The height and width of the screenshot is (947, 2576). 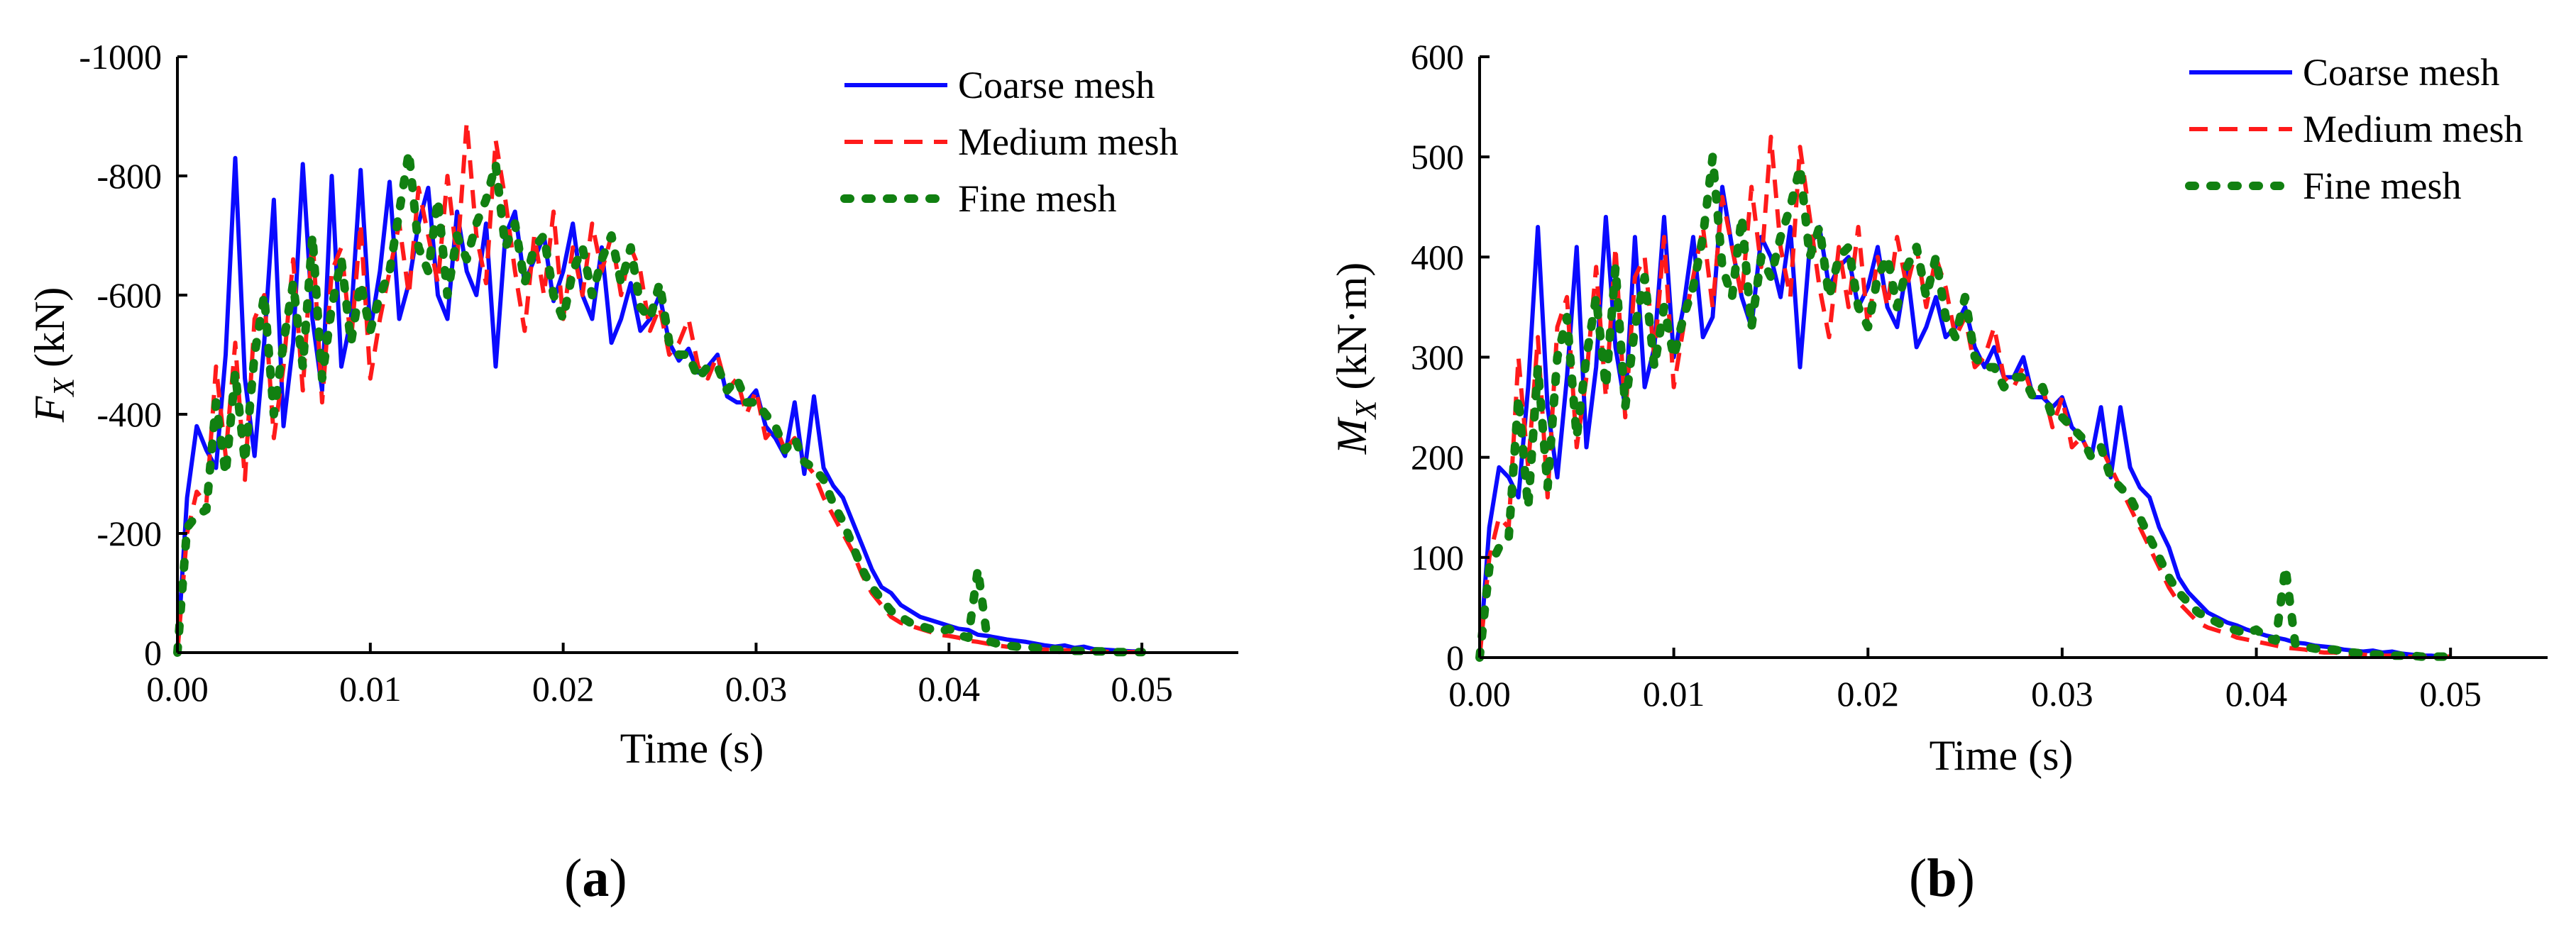 I want to click on y-tick-label: 600, so click(x=1437, y=57).